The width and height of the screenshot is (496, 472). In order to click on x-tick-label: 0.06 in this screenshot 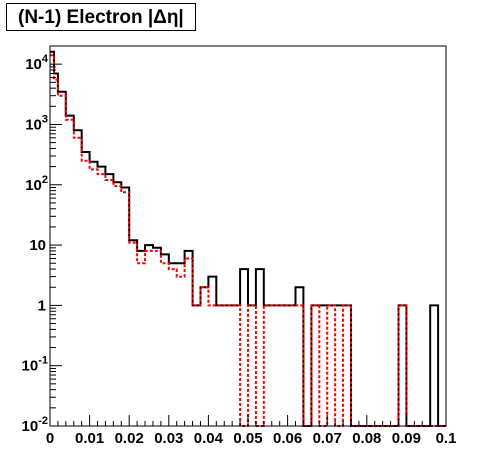, I will do `click(287, 438)`.